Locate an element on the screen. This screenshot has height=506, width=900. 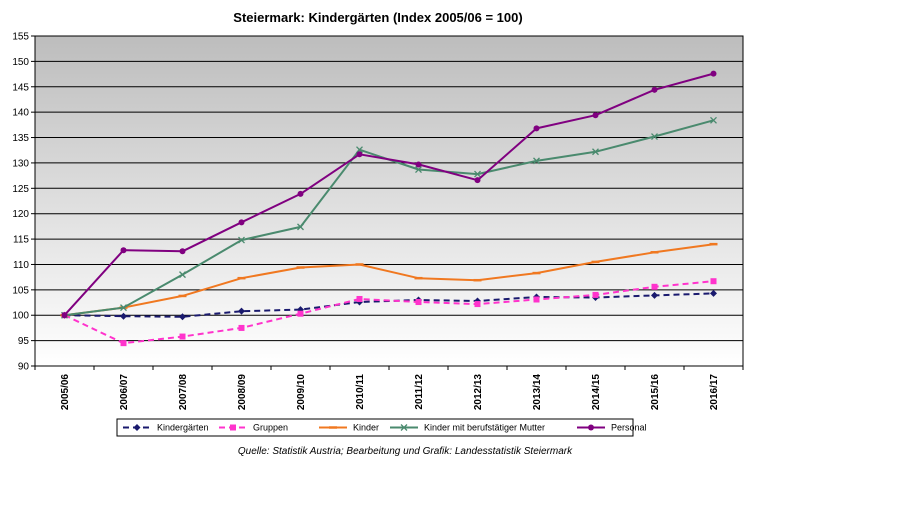
x-tick-label: 2015/16 is located at coordinates (655, 392).